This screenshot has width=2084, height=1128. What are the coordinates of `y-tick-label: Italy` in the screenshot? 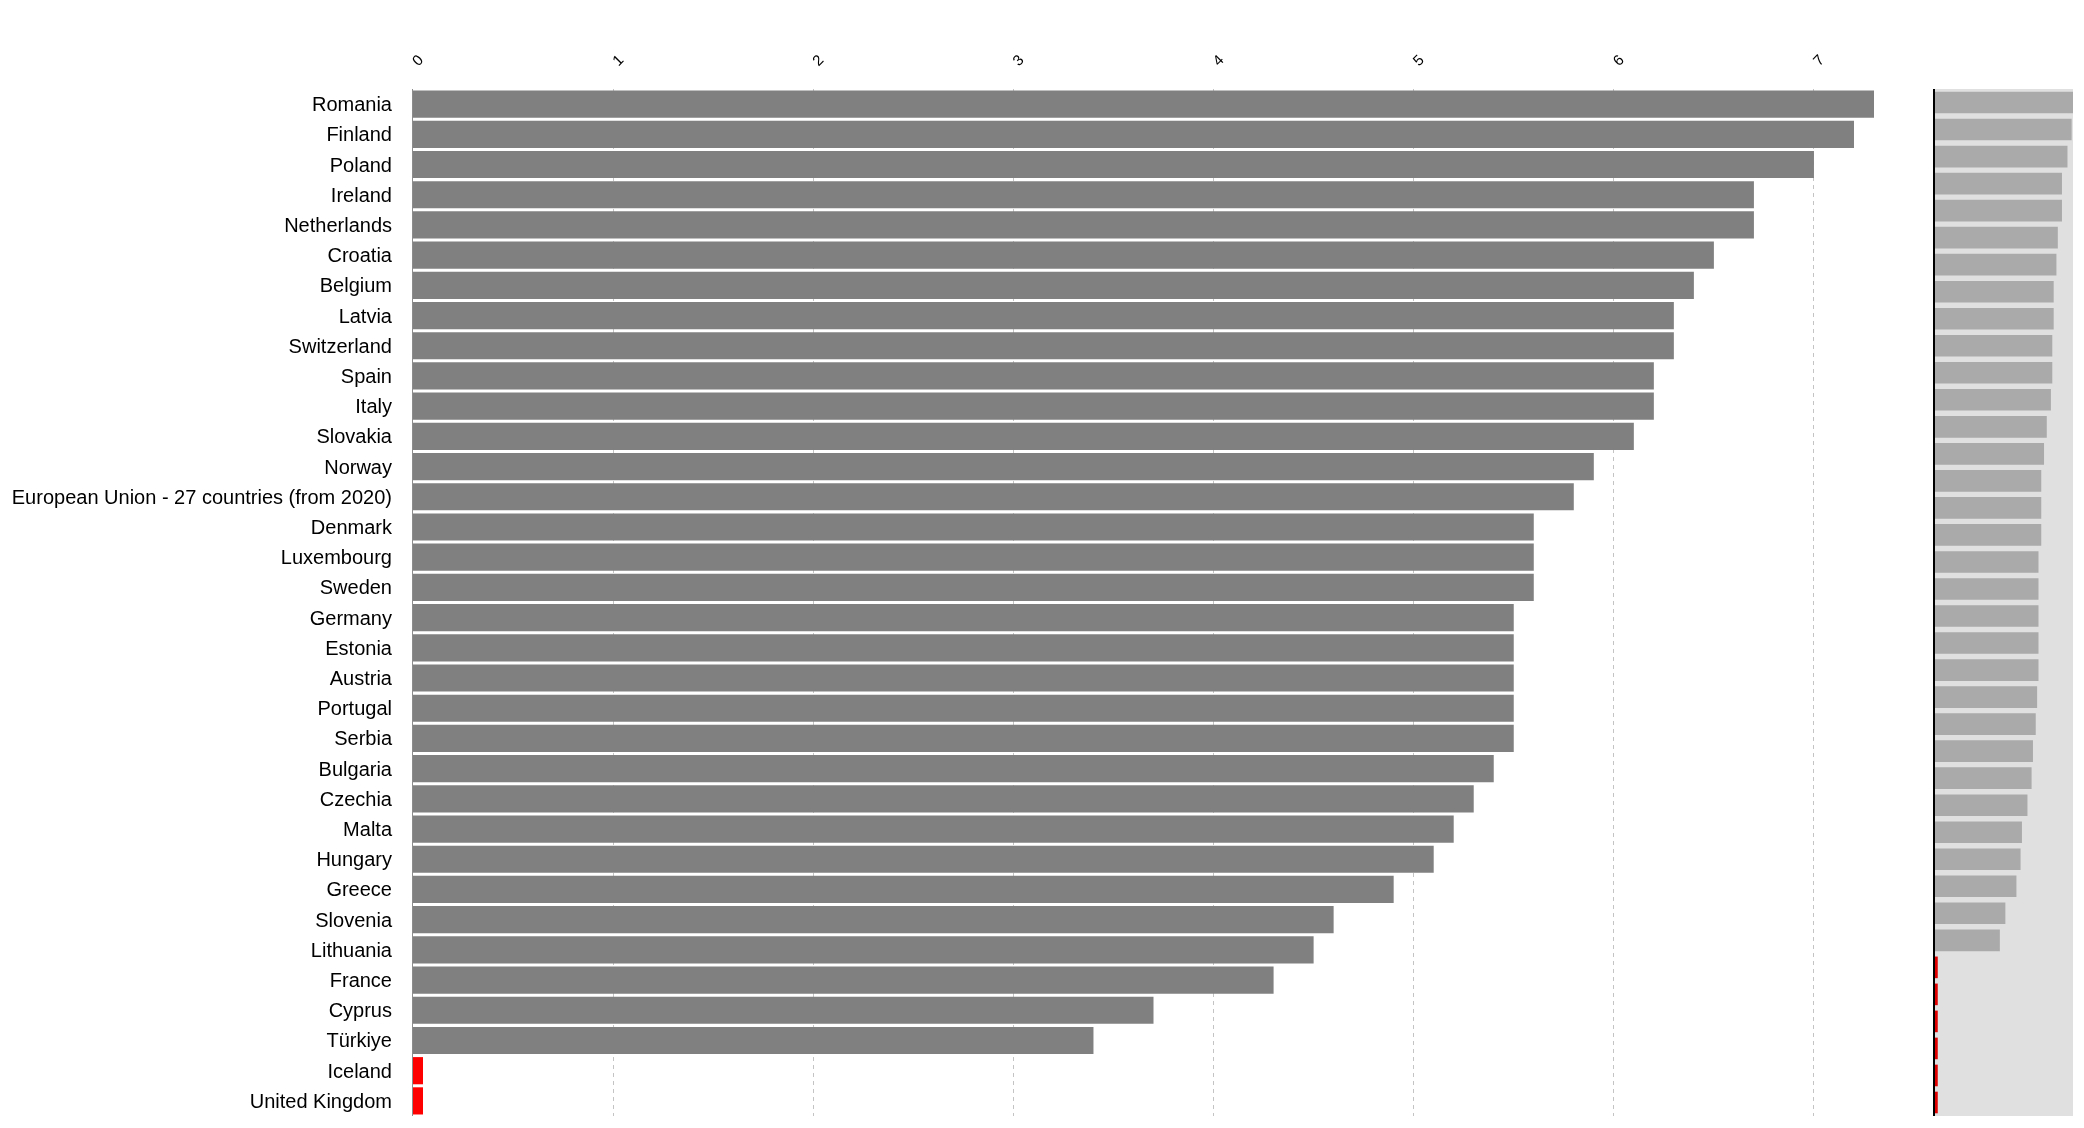 It's located at (373, 406).